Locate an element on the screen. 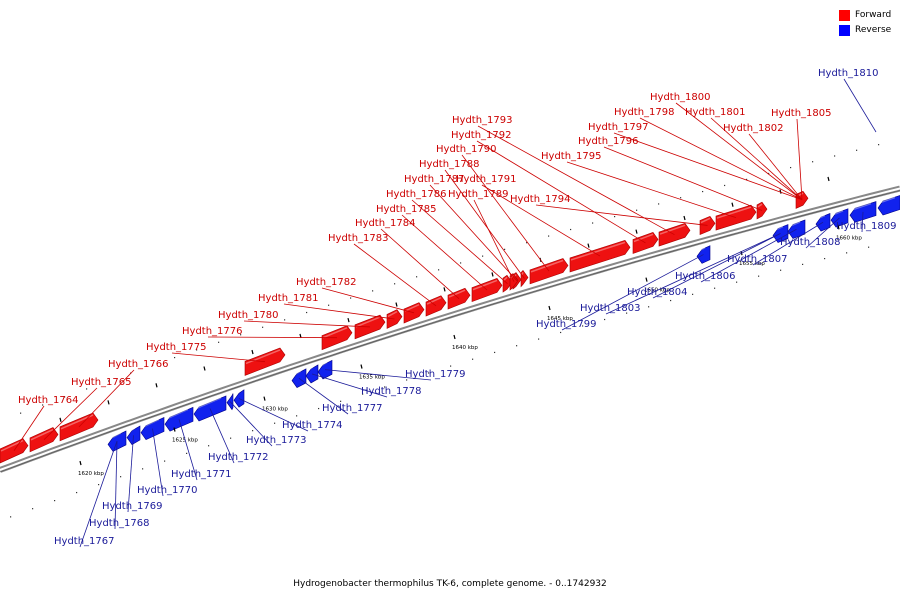  label-reverse: Hydth_1769 is located at coordinates (132, 474).